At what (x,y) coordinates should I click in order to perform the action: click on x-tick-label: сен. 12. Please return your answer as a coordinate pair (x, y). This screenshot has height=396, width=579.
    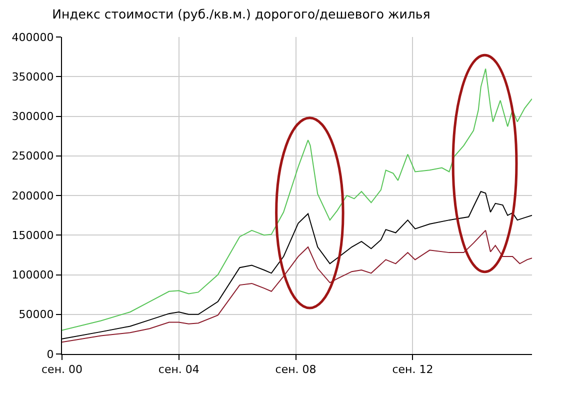
    Looking at the image, I should click on (413, 369).